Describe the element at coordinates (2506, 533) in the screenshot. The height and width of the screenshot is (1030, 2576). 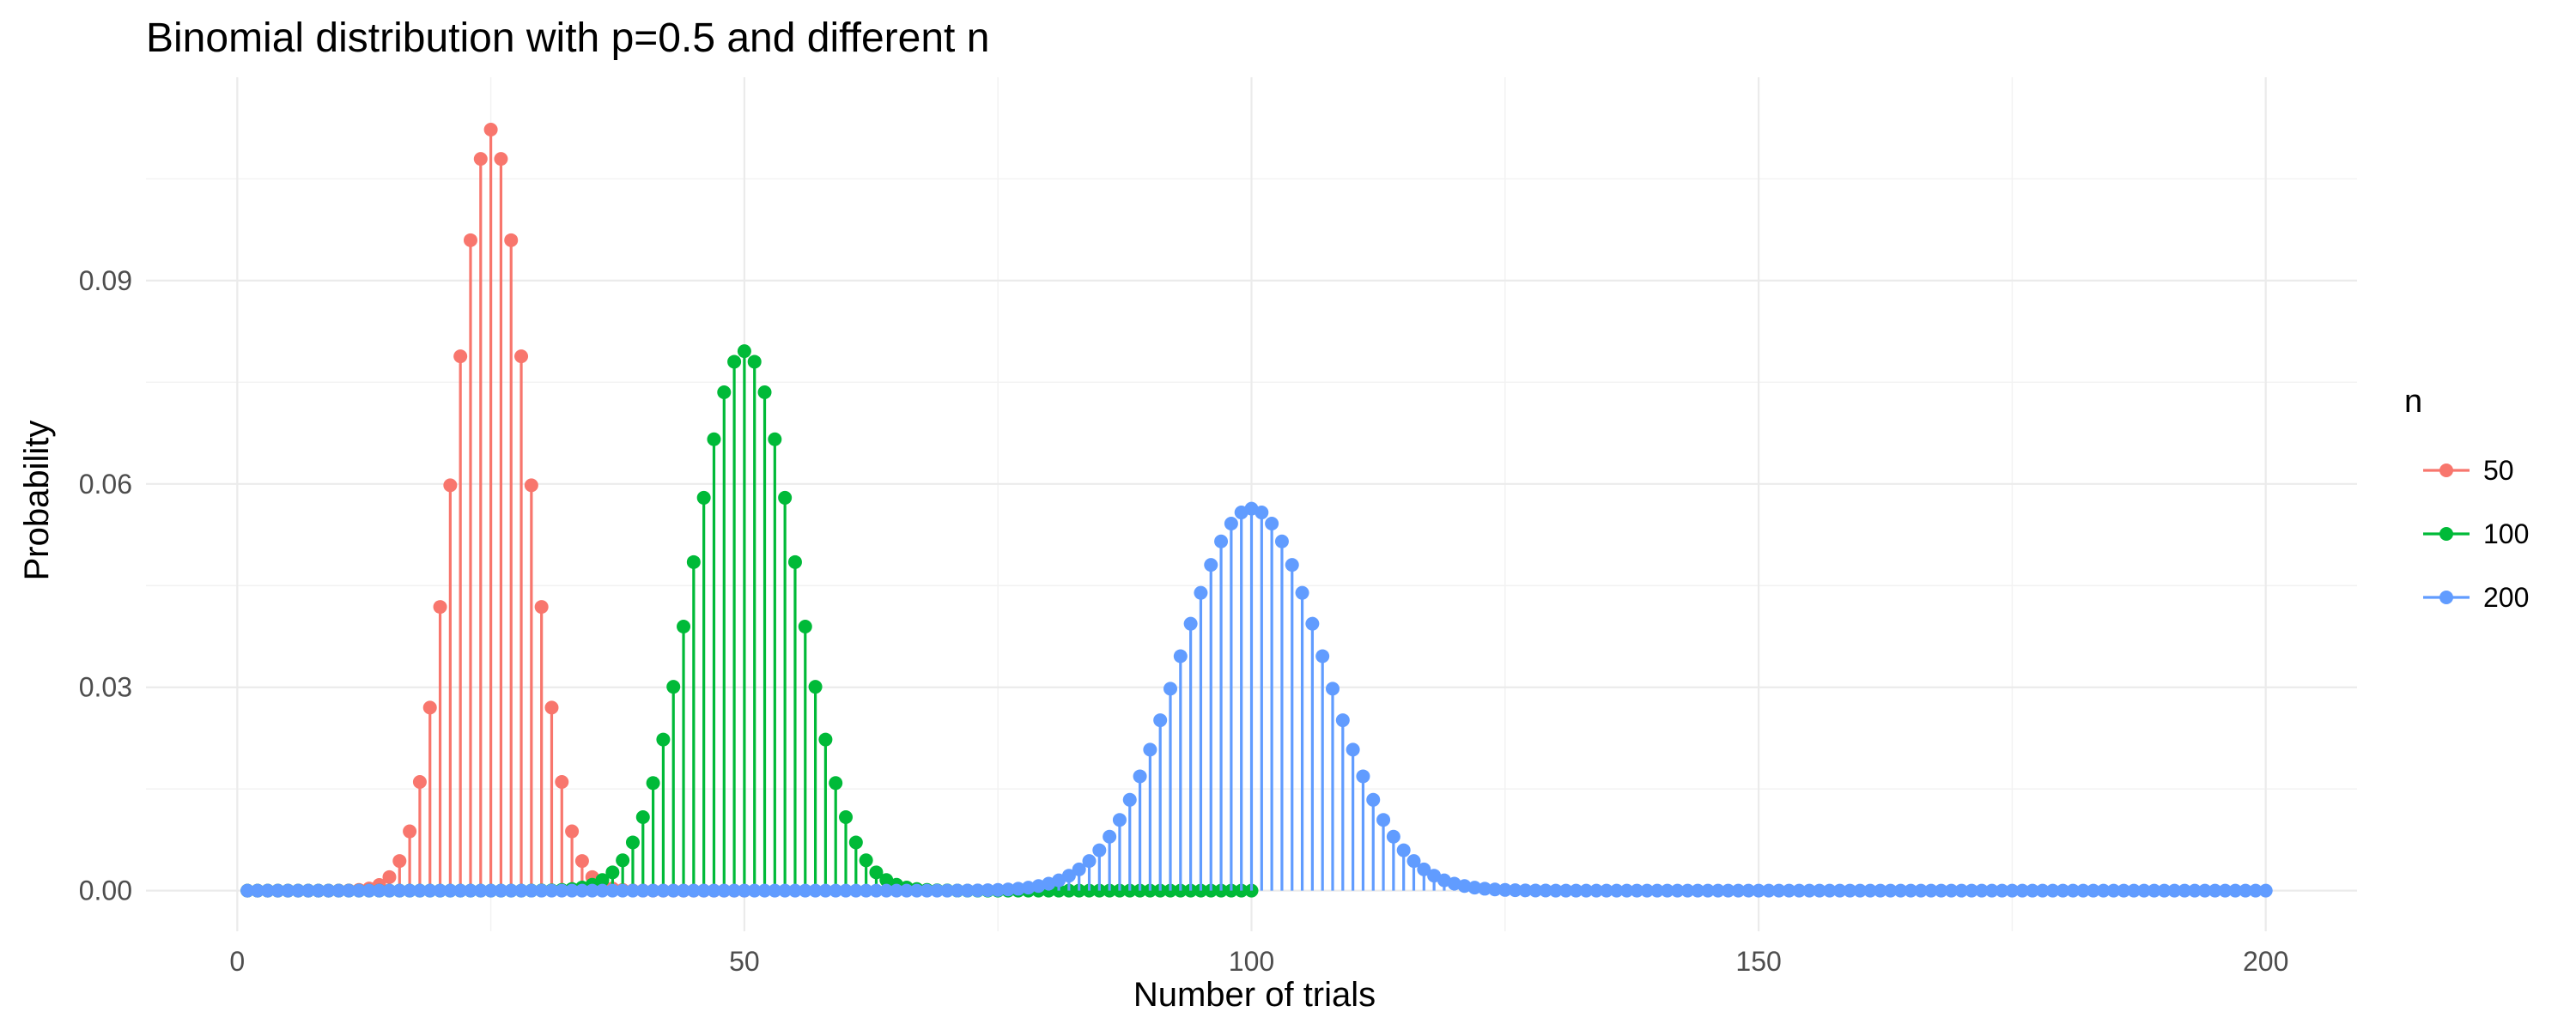
I see `legend-label: 100` at that location.